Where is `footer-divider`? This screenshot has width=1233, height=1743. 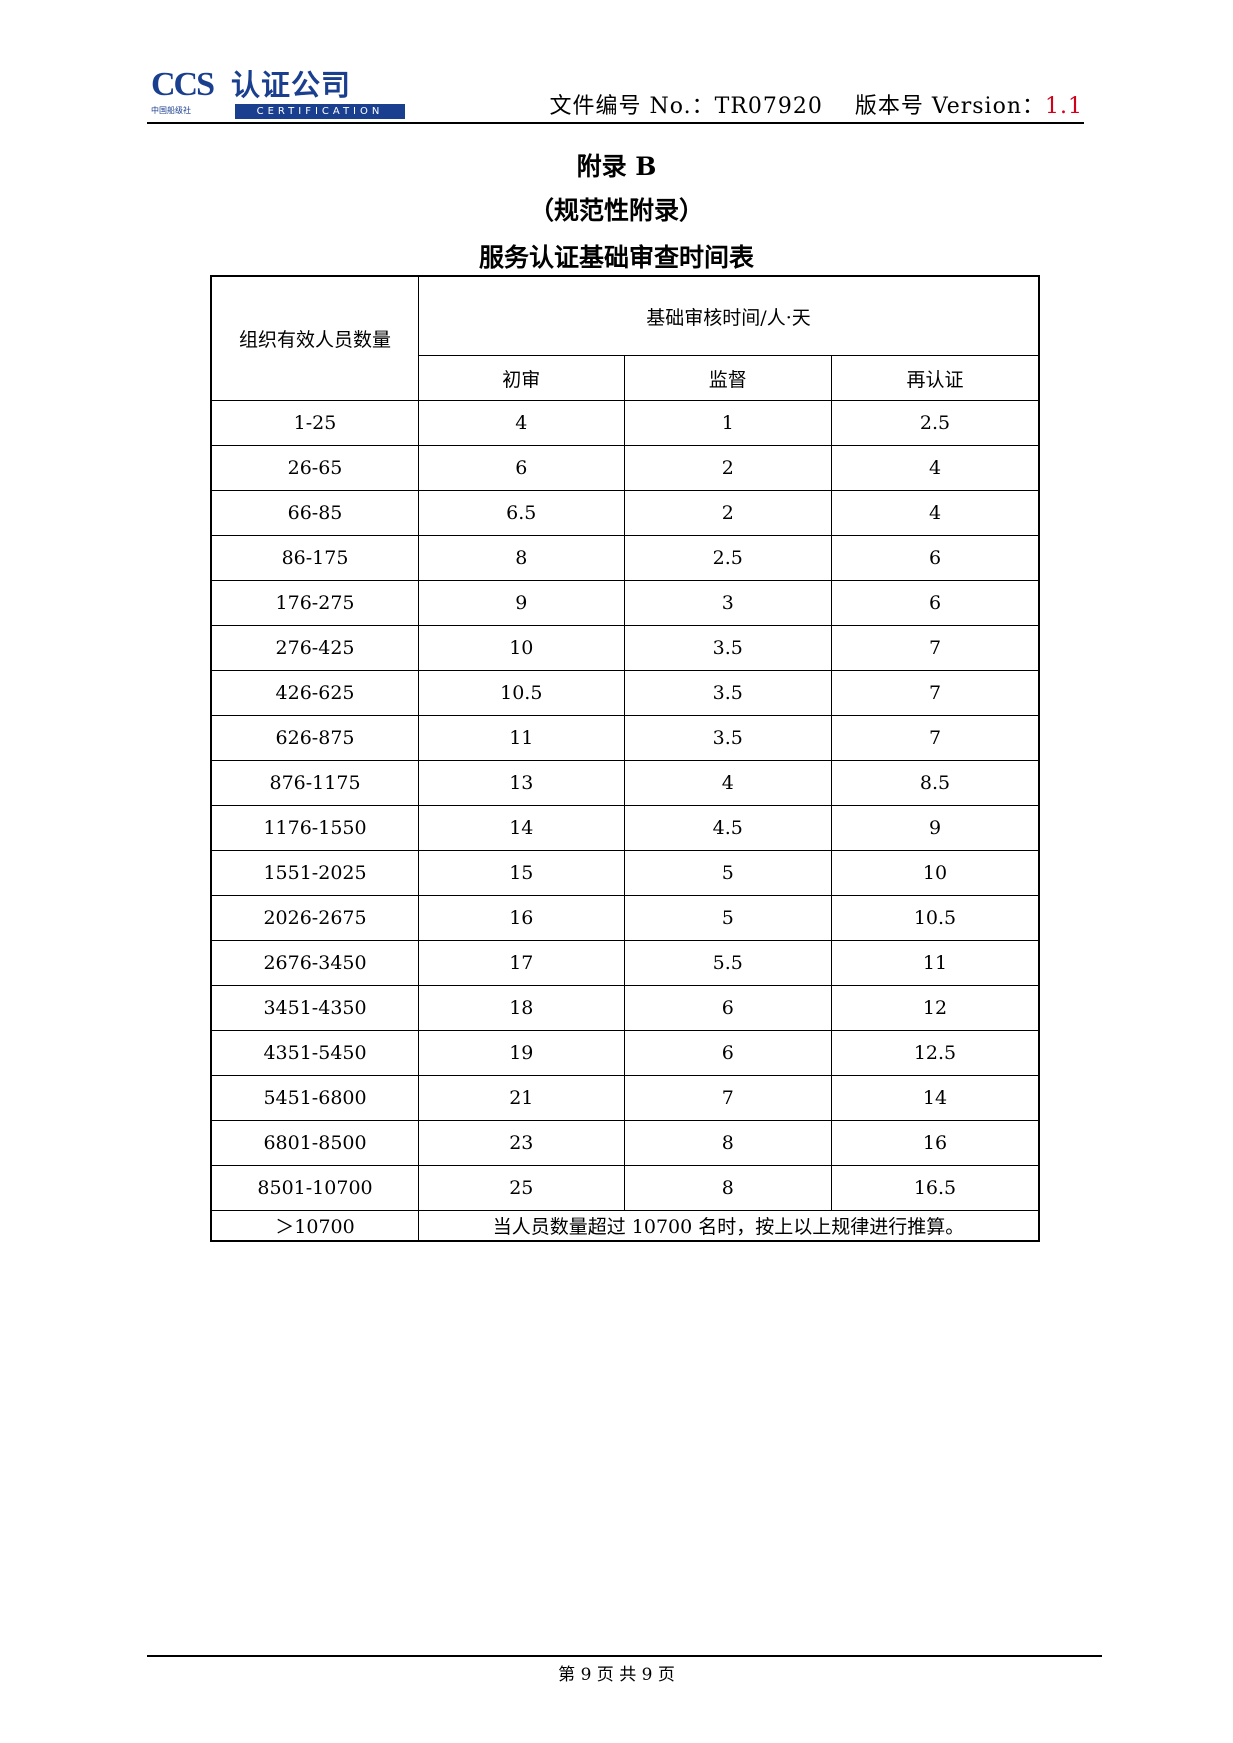
footer-divider is located at coordinates (624, 1656).